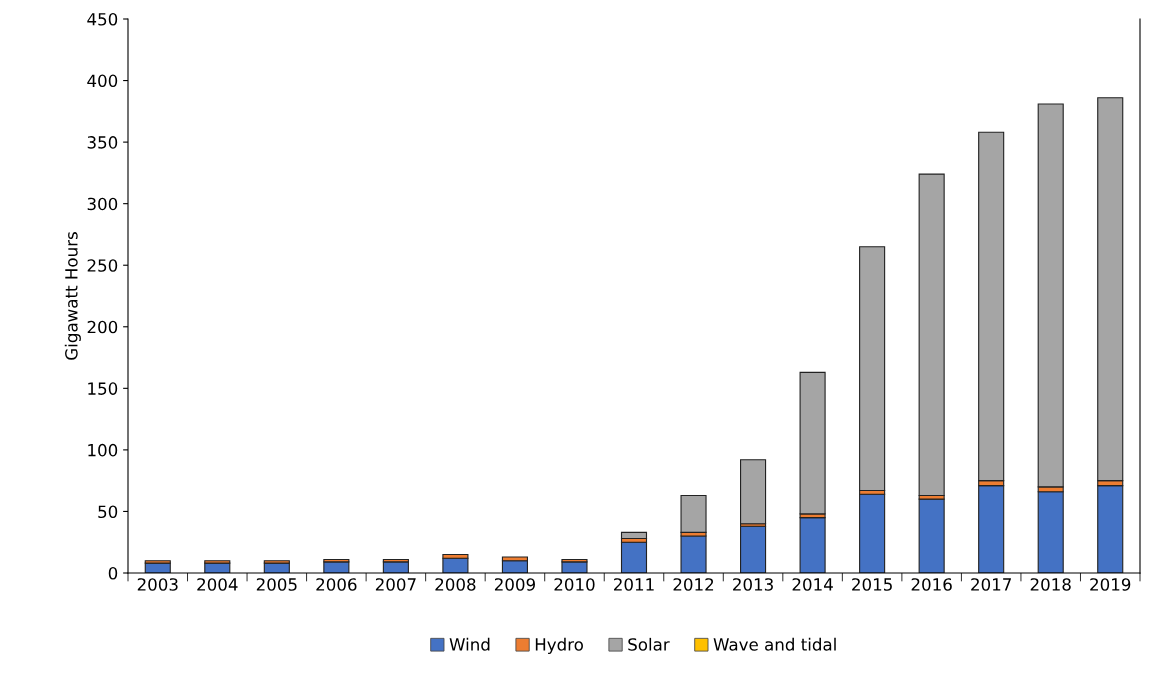 The image size is (1165, 685). What do you see at coordinates (103, 450) in the screenshot?
I see `y-tick-label: 100` at bounding box center [103, 450].